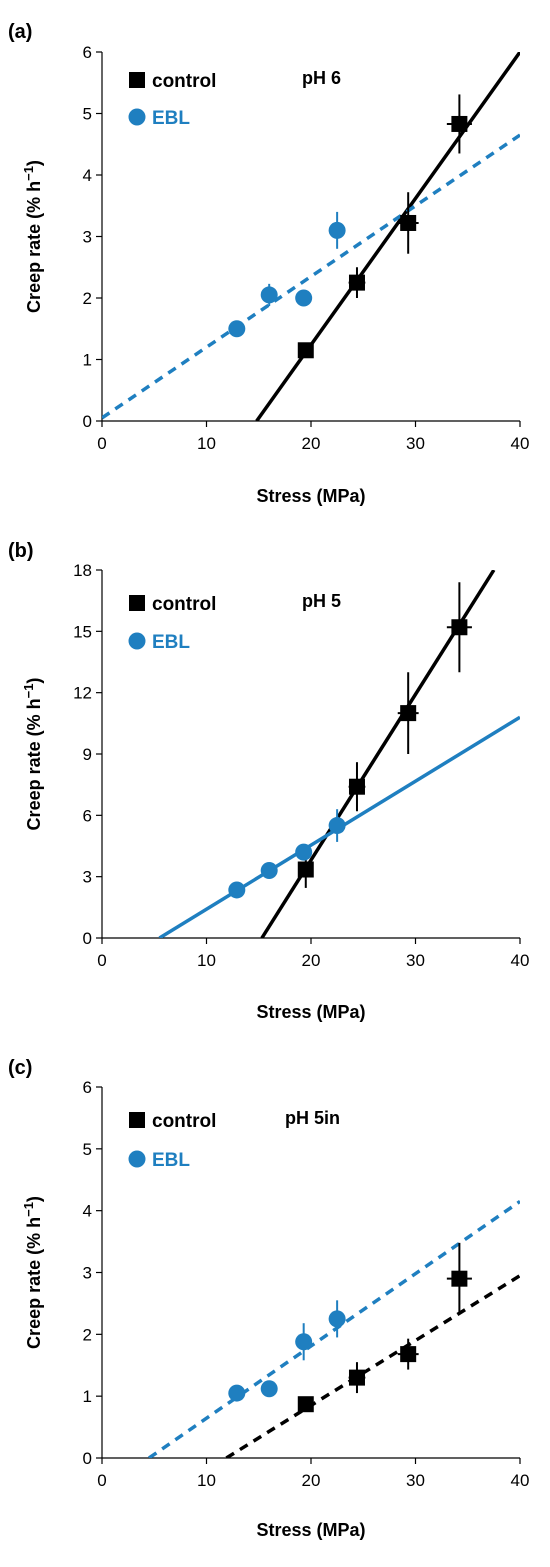  Describe the element at coordinates (87, 754) in the screenshot. I see `y-tick-label: 9` at that location.